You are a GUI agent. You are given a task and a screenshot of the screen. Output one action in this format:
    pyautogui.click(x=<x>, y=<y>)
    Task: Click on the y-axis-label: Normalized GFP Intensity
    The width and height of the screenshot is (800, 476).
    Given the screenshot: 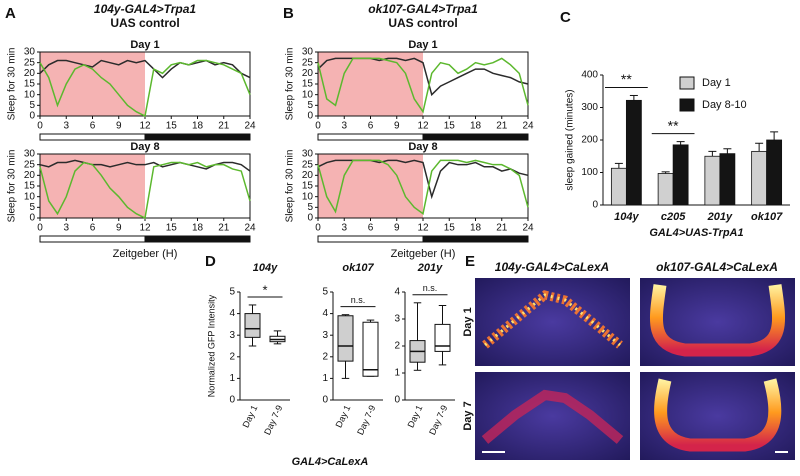 What is the action you would take?
    pyautogui.click(x=211, y=345)
    